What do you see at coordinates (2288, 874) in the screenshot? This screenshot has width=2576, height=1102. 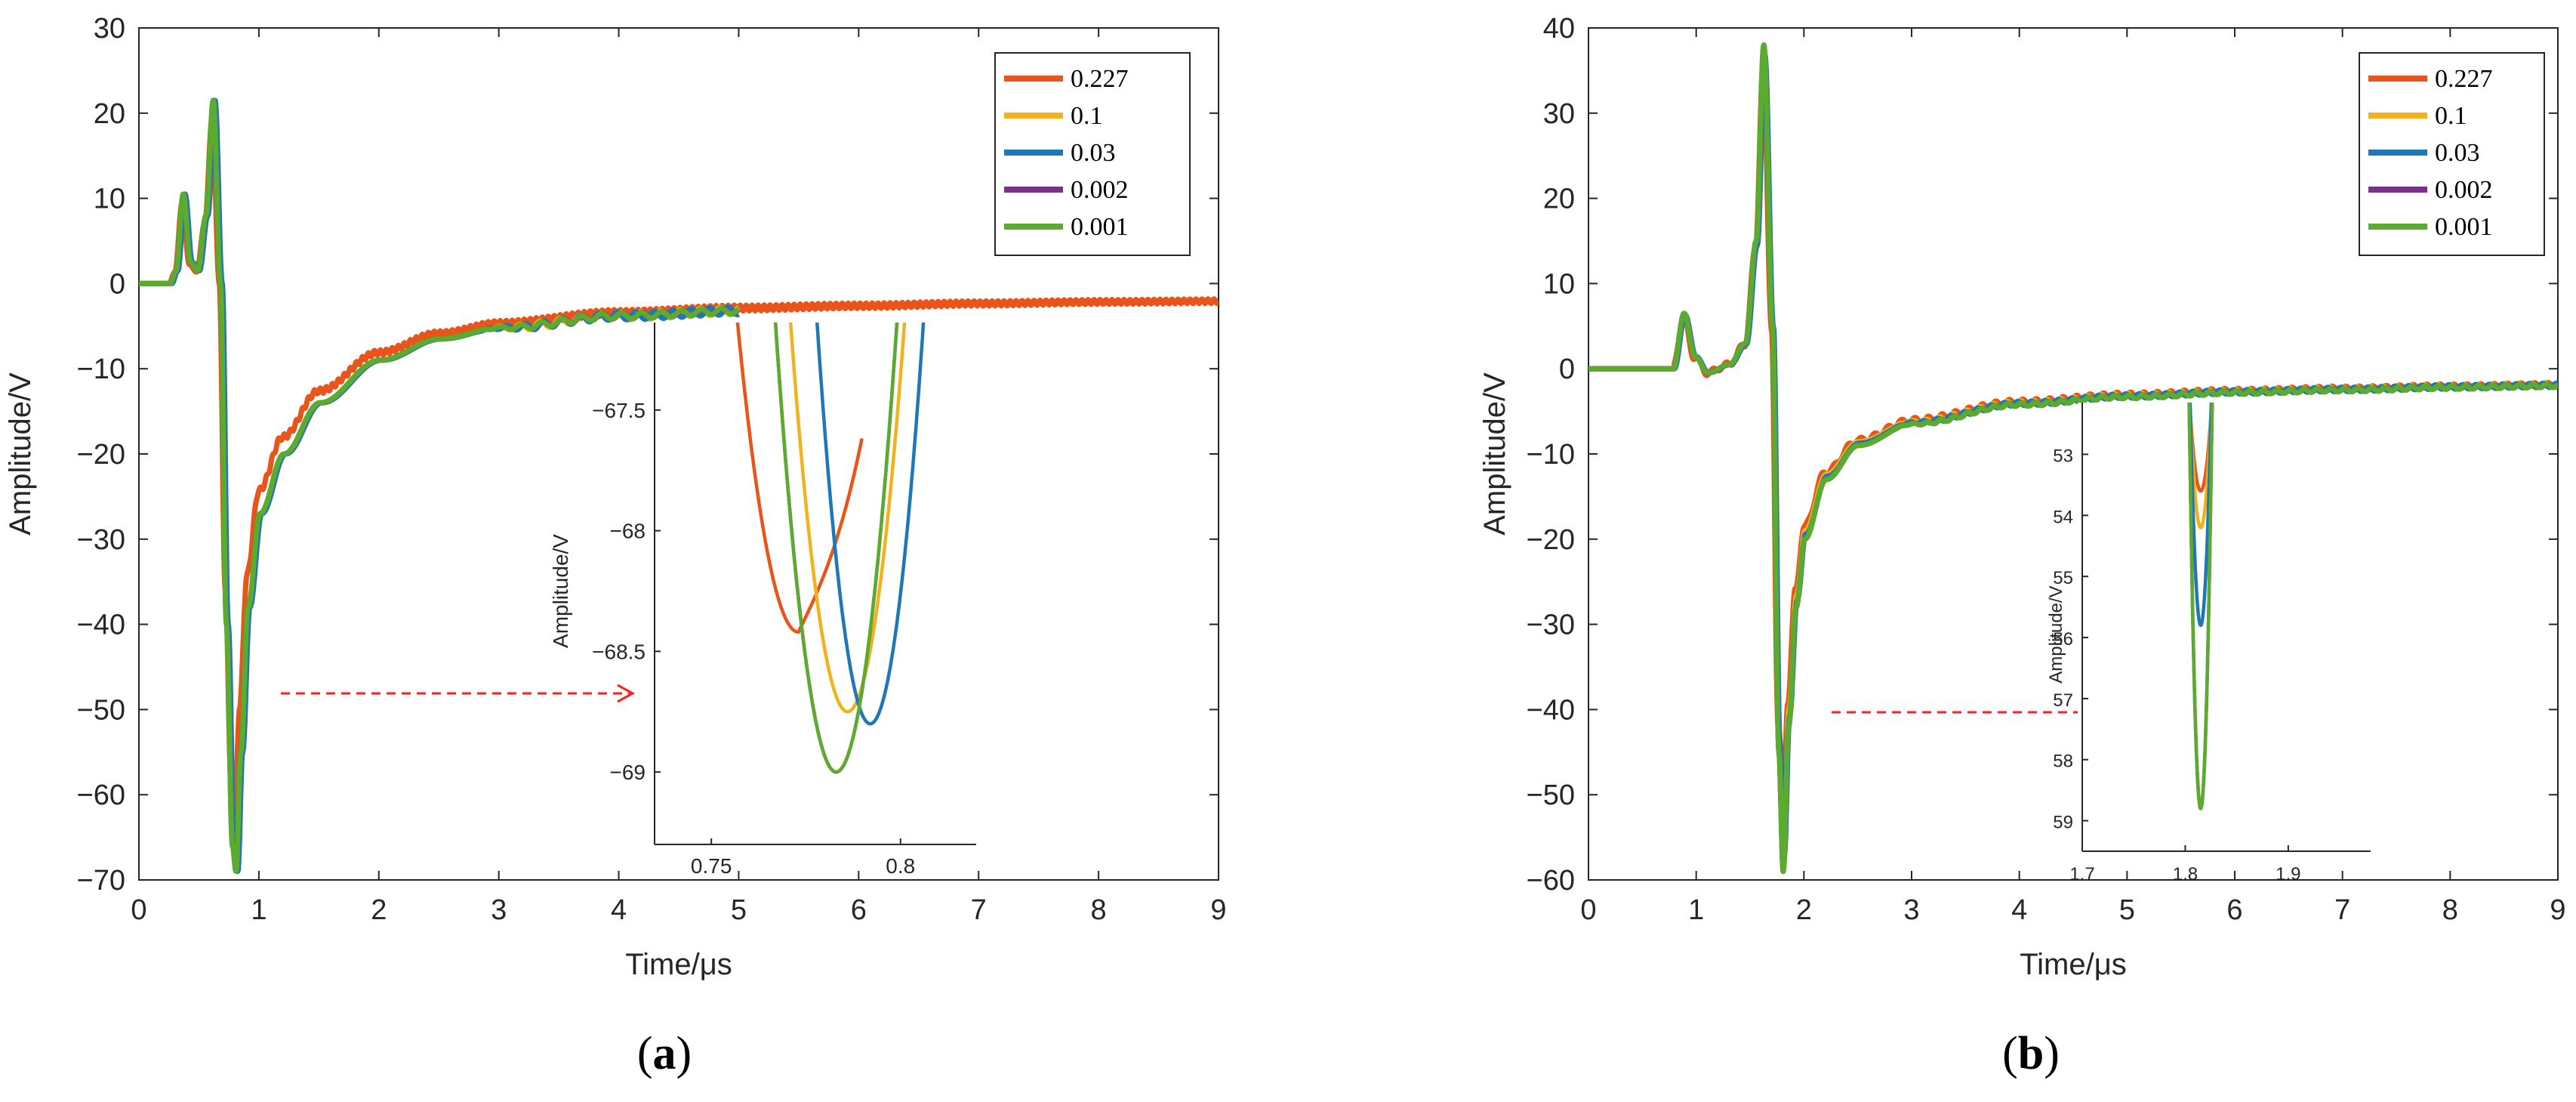 I see `inset-x-tick-label: 1.9` at bounding box center [2288, 874].